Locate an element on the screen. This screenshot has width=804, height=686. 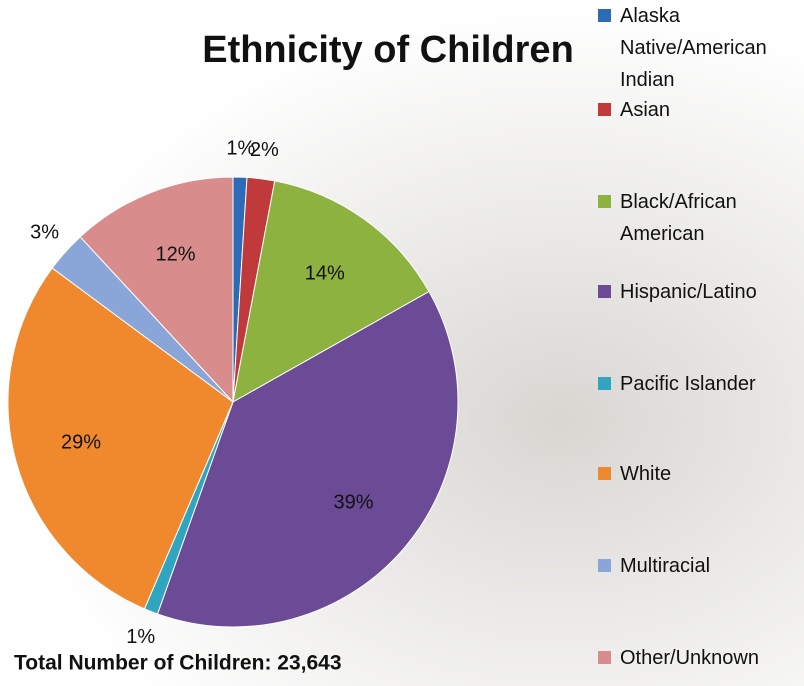
legend-item: Black/African American is located at coordinates (698, 218).